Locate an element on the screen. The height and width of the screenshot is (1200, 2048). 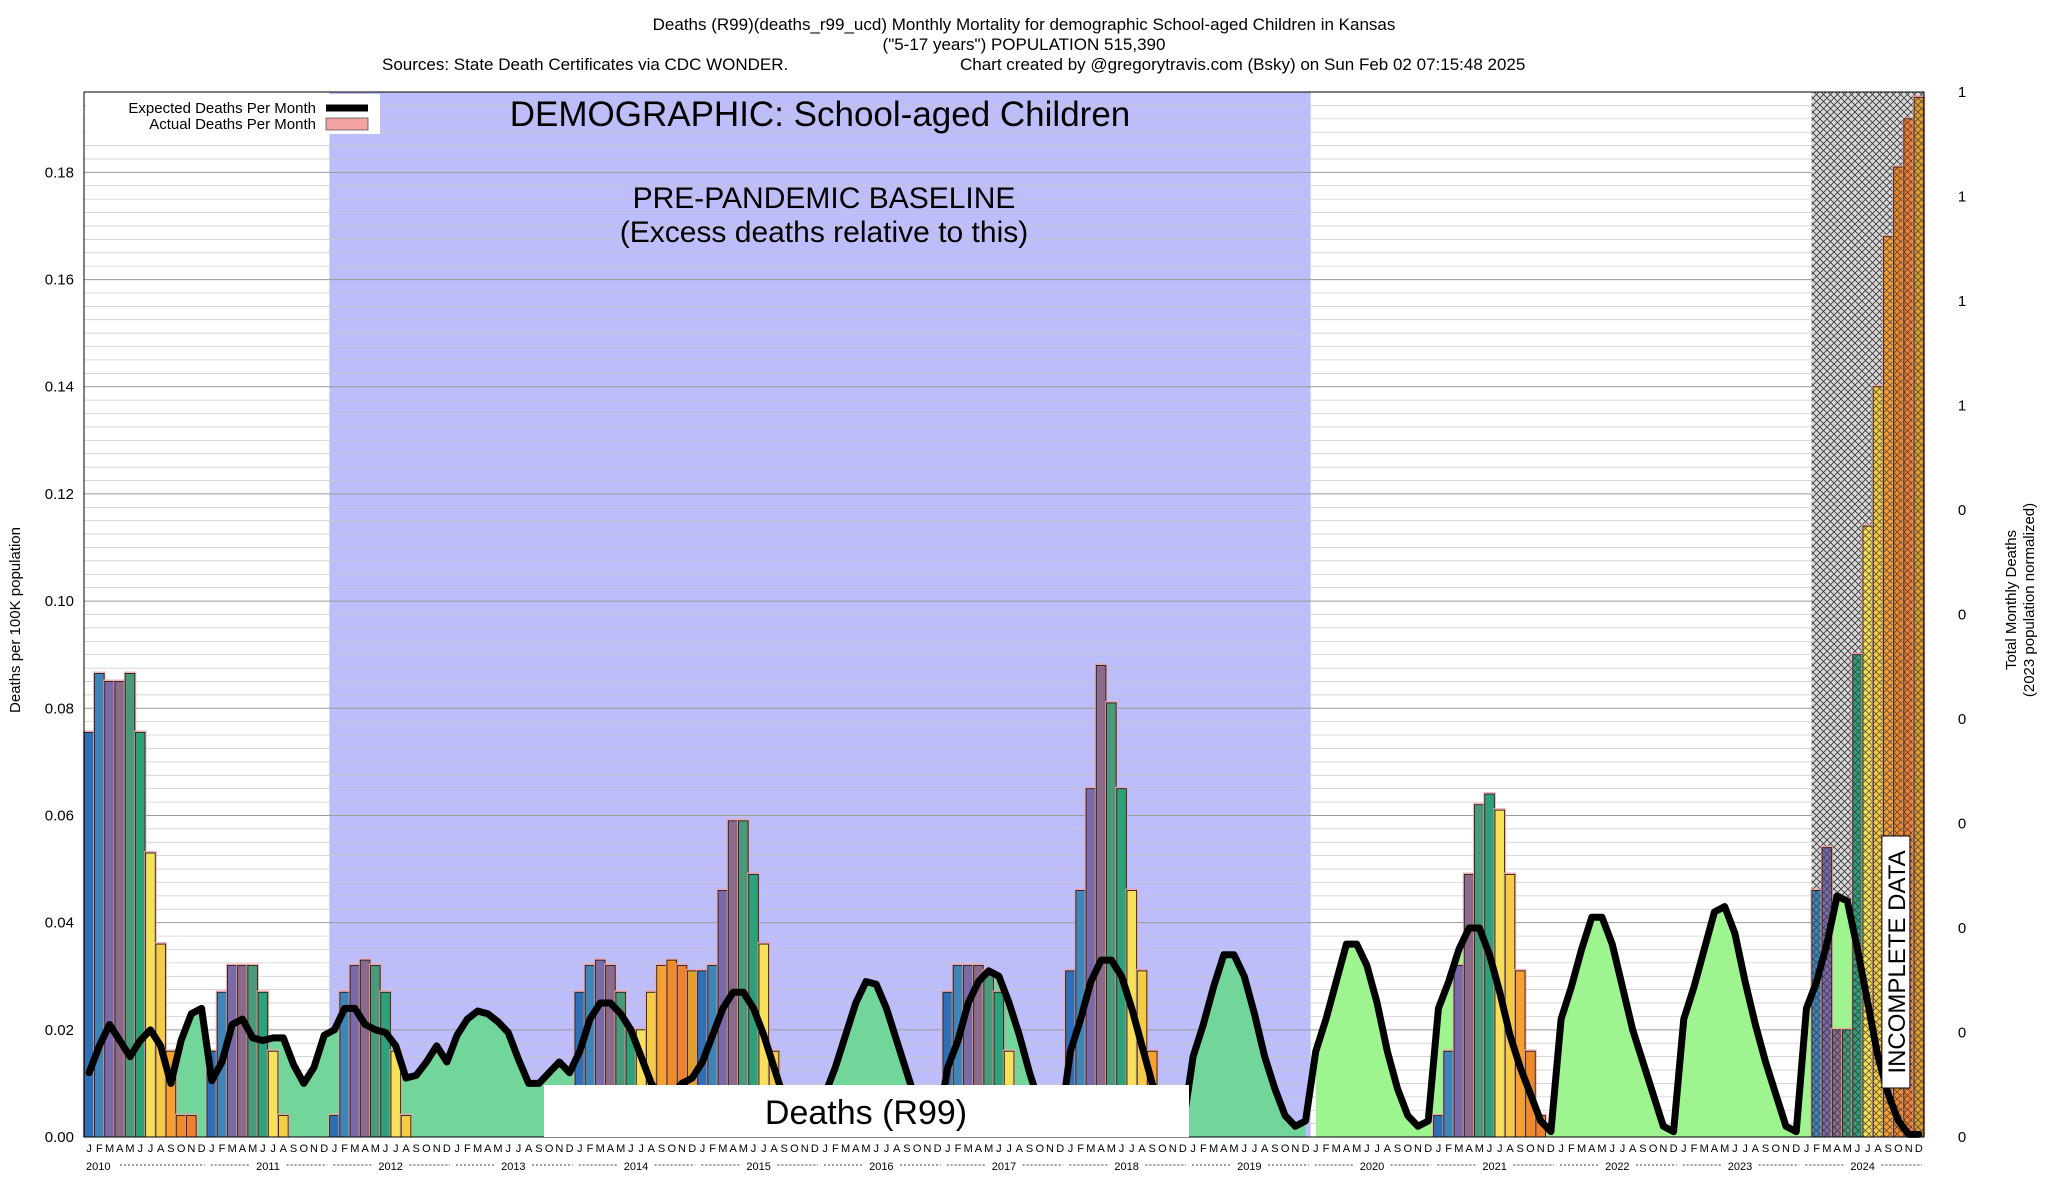
incomplete-label-box is located at coordinates (1896, 962).